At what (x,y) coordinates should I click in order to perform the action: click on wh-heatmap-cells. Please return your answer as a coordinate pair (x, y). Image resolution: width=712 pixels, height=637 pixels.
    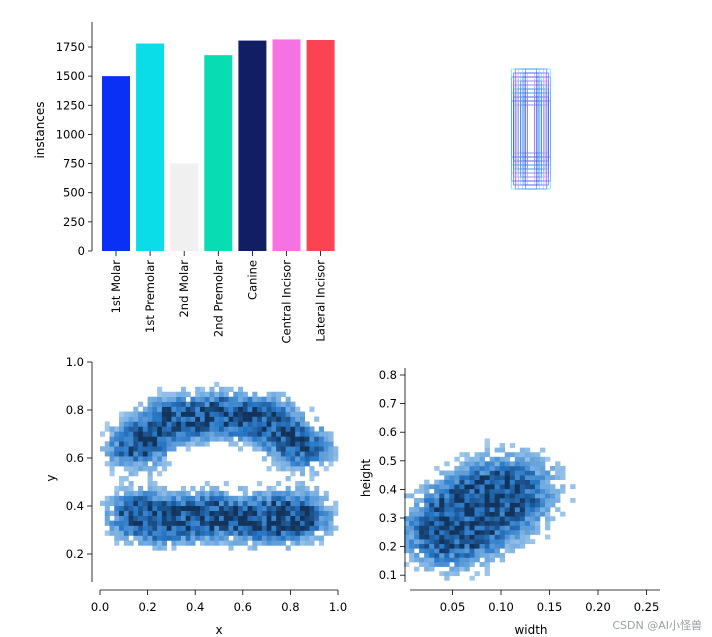
    Looking at the image, I should click on (490, 509).